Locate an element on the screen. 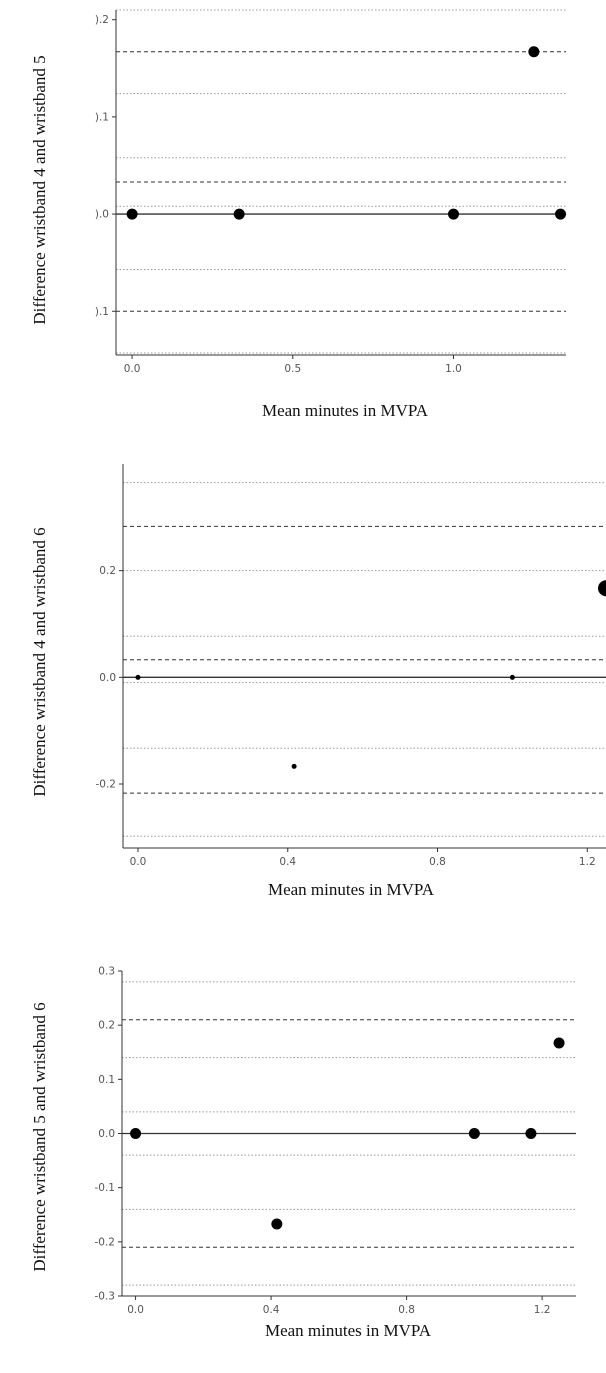  panel-3-x-tick-label-1: 0.4 is located at coordinates (271, 1310).